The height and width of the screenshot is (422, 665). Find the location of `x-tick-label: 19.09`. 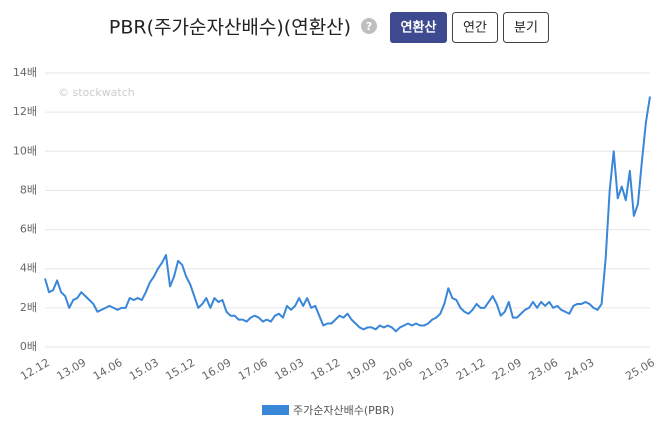

x-tick-label: 19.09 is located at coordinates (362, 369).